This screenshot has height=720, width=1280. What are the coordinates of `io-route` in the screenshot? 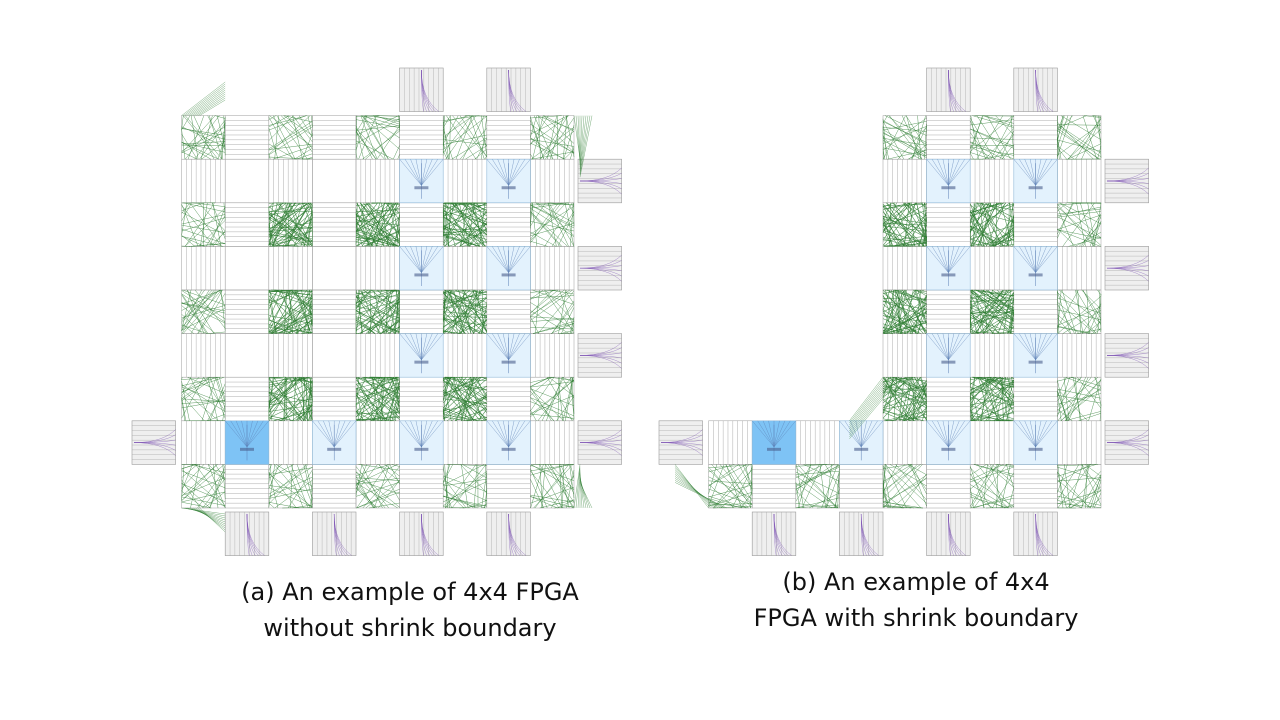 It's located at (869, 534).